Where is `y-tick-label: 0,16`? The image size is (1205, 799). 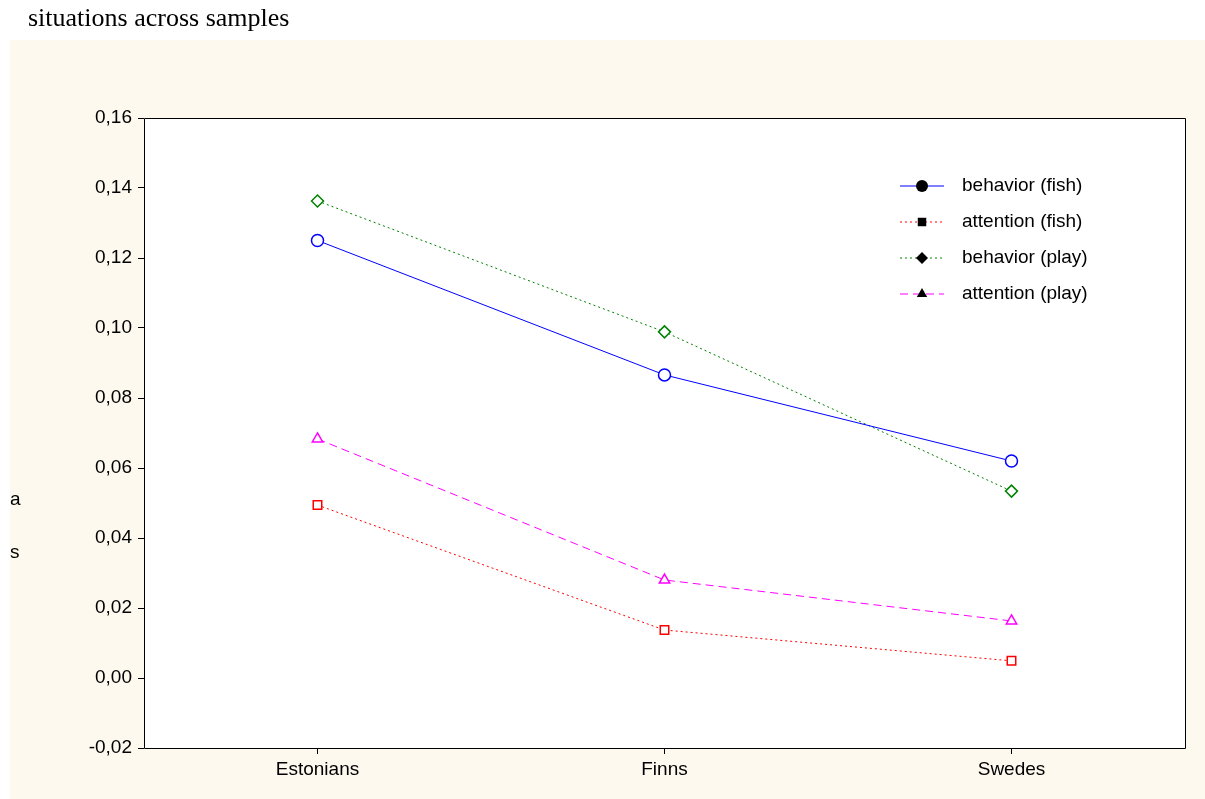 y-tick-label: 0,16 is located at coordinates (113, 117).